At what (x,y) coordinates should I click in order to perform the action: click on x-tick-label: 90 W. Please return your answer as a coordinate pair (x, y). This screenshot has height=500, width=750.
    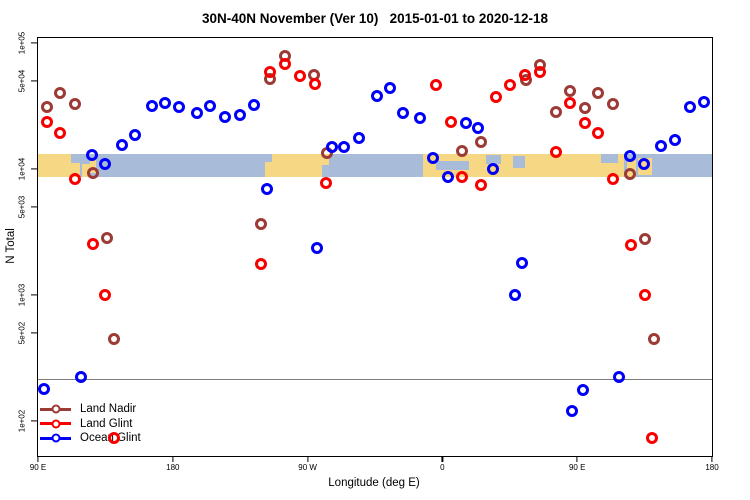
    Looking at the image, I should click on (307, 467).